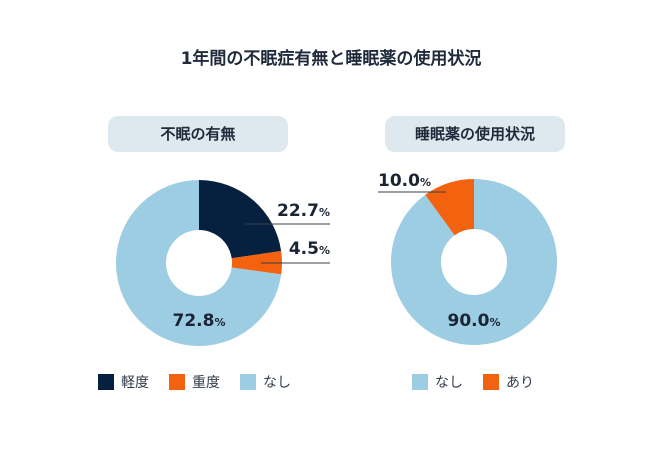 The width and height of the screenshot is (662, 452). I want to click on chart-title-sleeping-pills: 睡眠薬の使用状況, so click(475, 134).